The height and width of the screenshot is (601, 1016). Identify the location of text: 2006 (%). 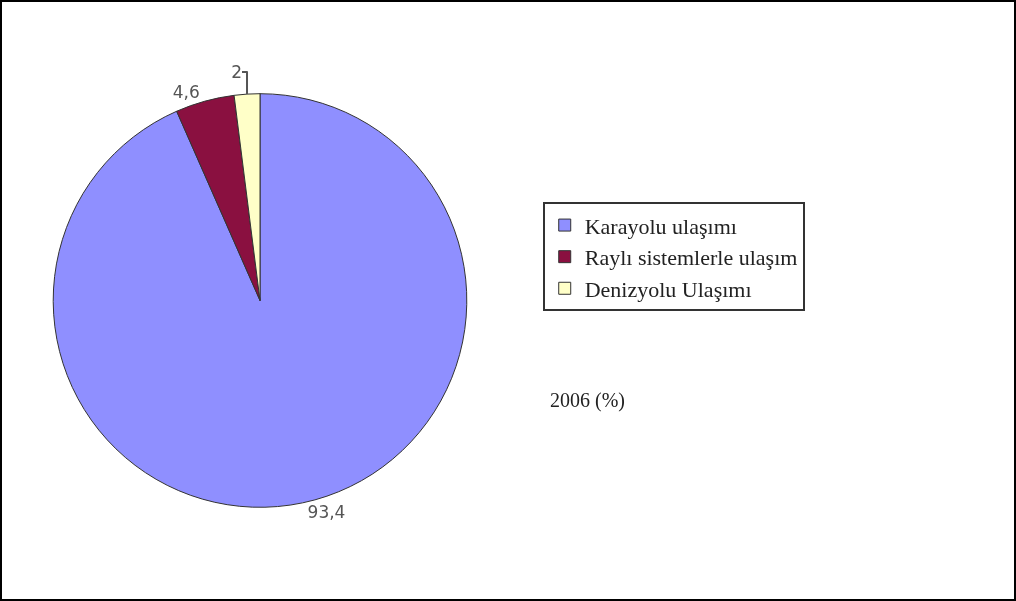
(587, 400).